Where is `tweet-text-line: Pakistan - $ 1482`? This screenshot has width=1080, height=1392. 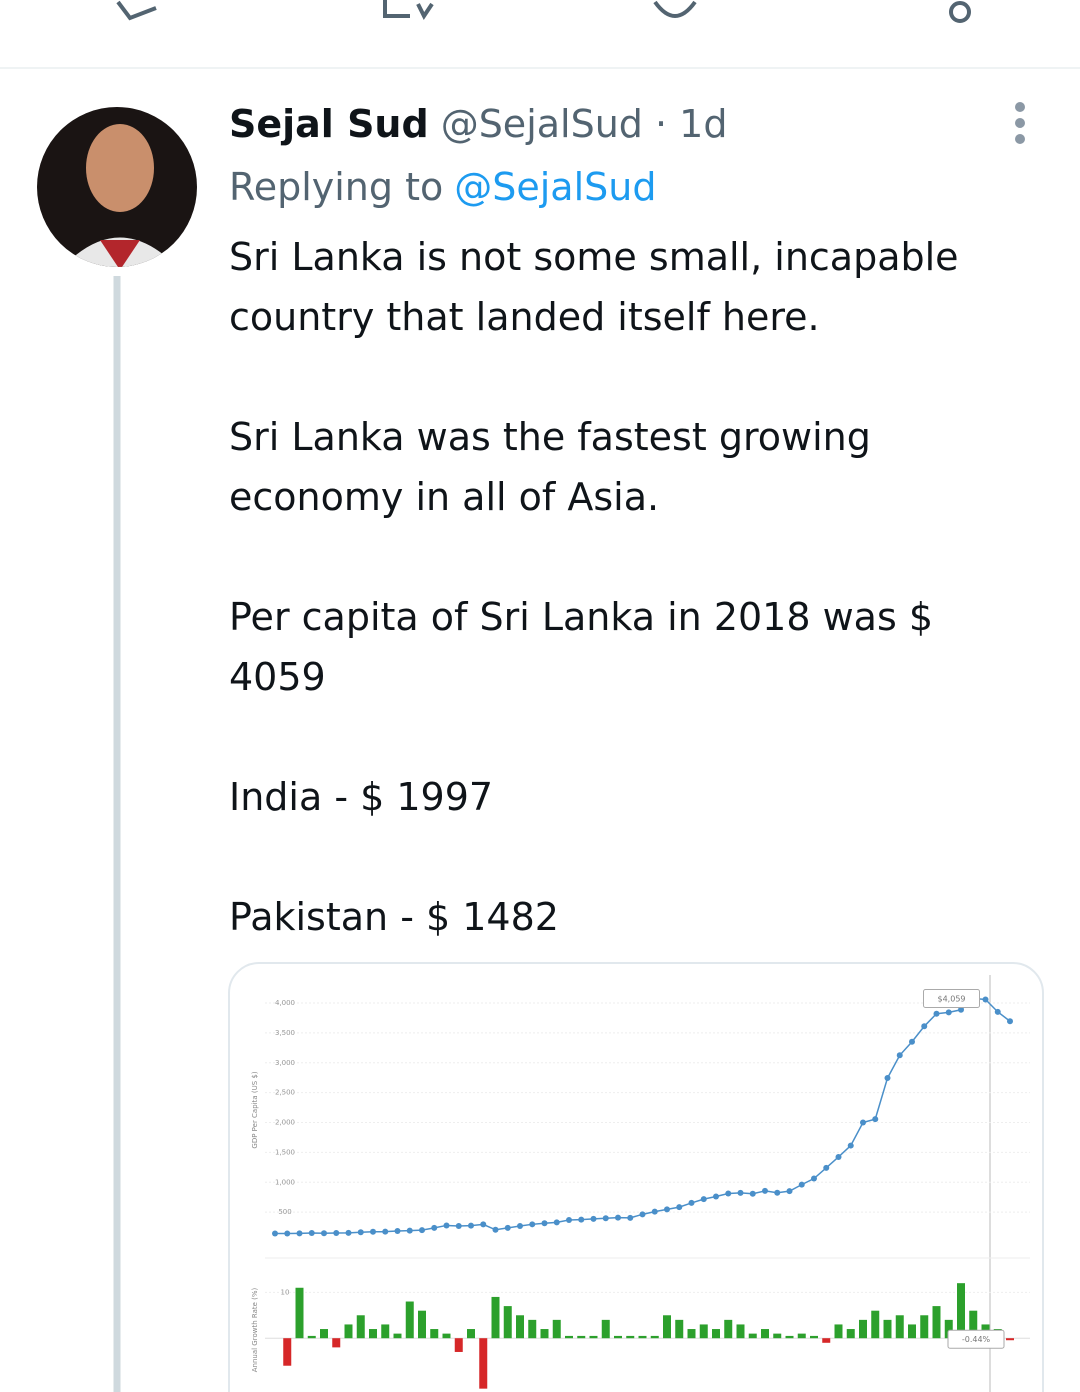 tweet-text-line: Pakistan - $ 1482 is located at coordinates (394, 917).